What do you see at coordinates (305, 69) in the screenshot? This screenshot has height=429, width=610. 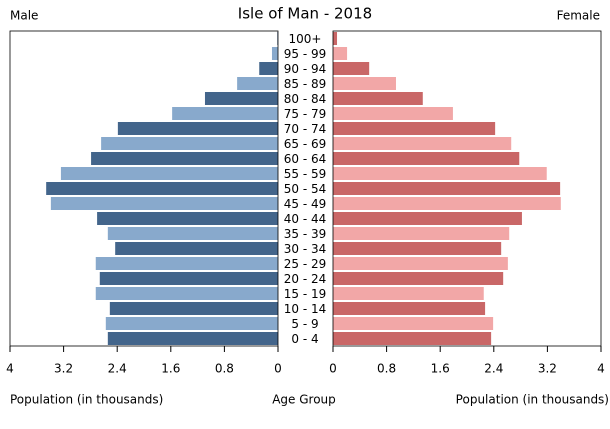 I see `y-tick-label: 90 - 94` at bounding box center [305, 69].